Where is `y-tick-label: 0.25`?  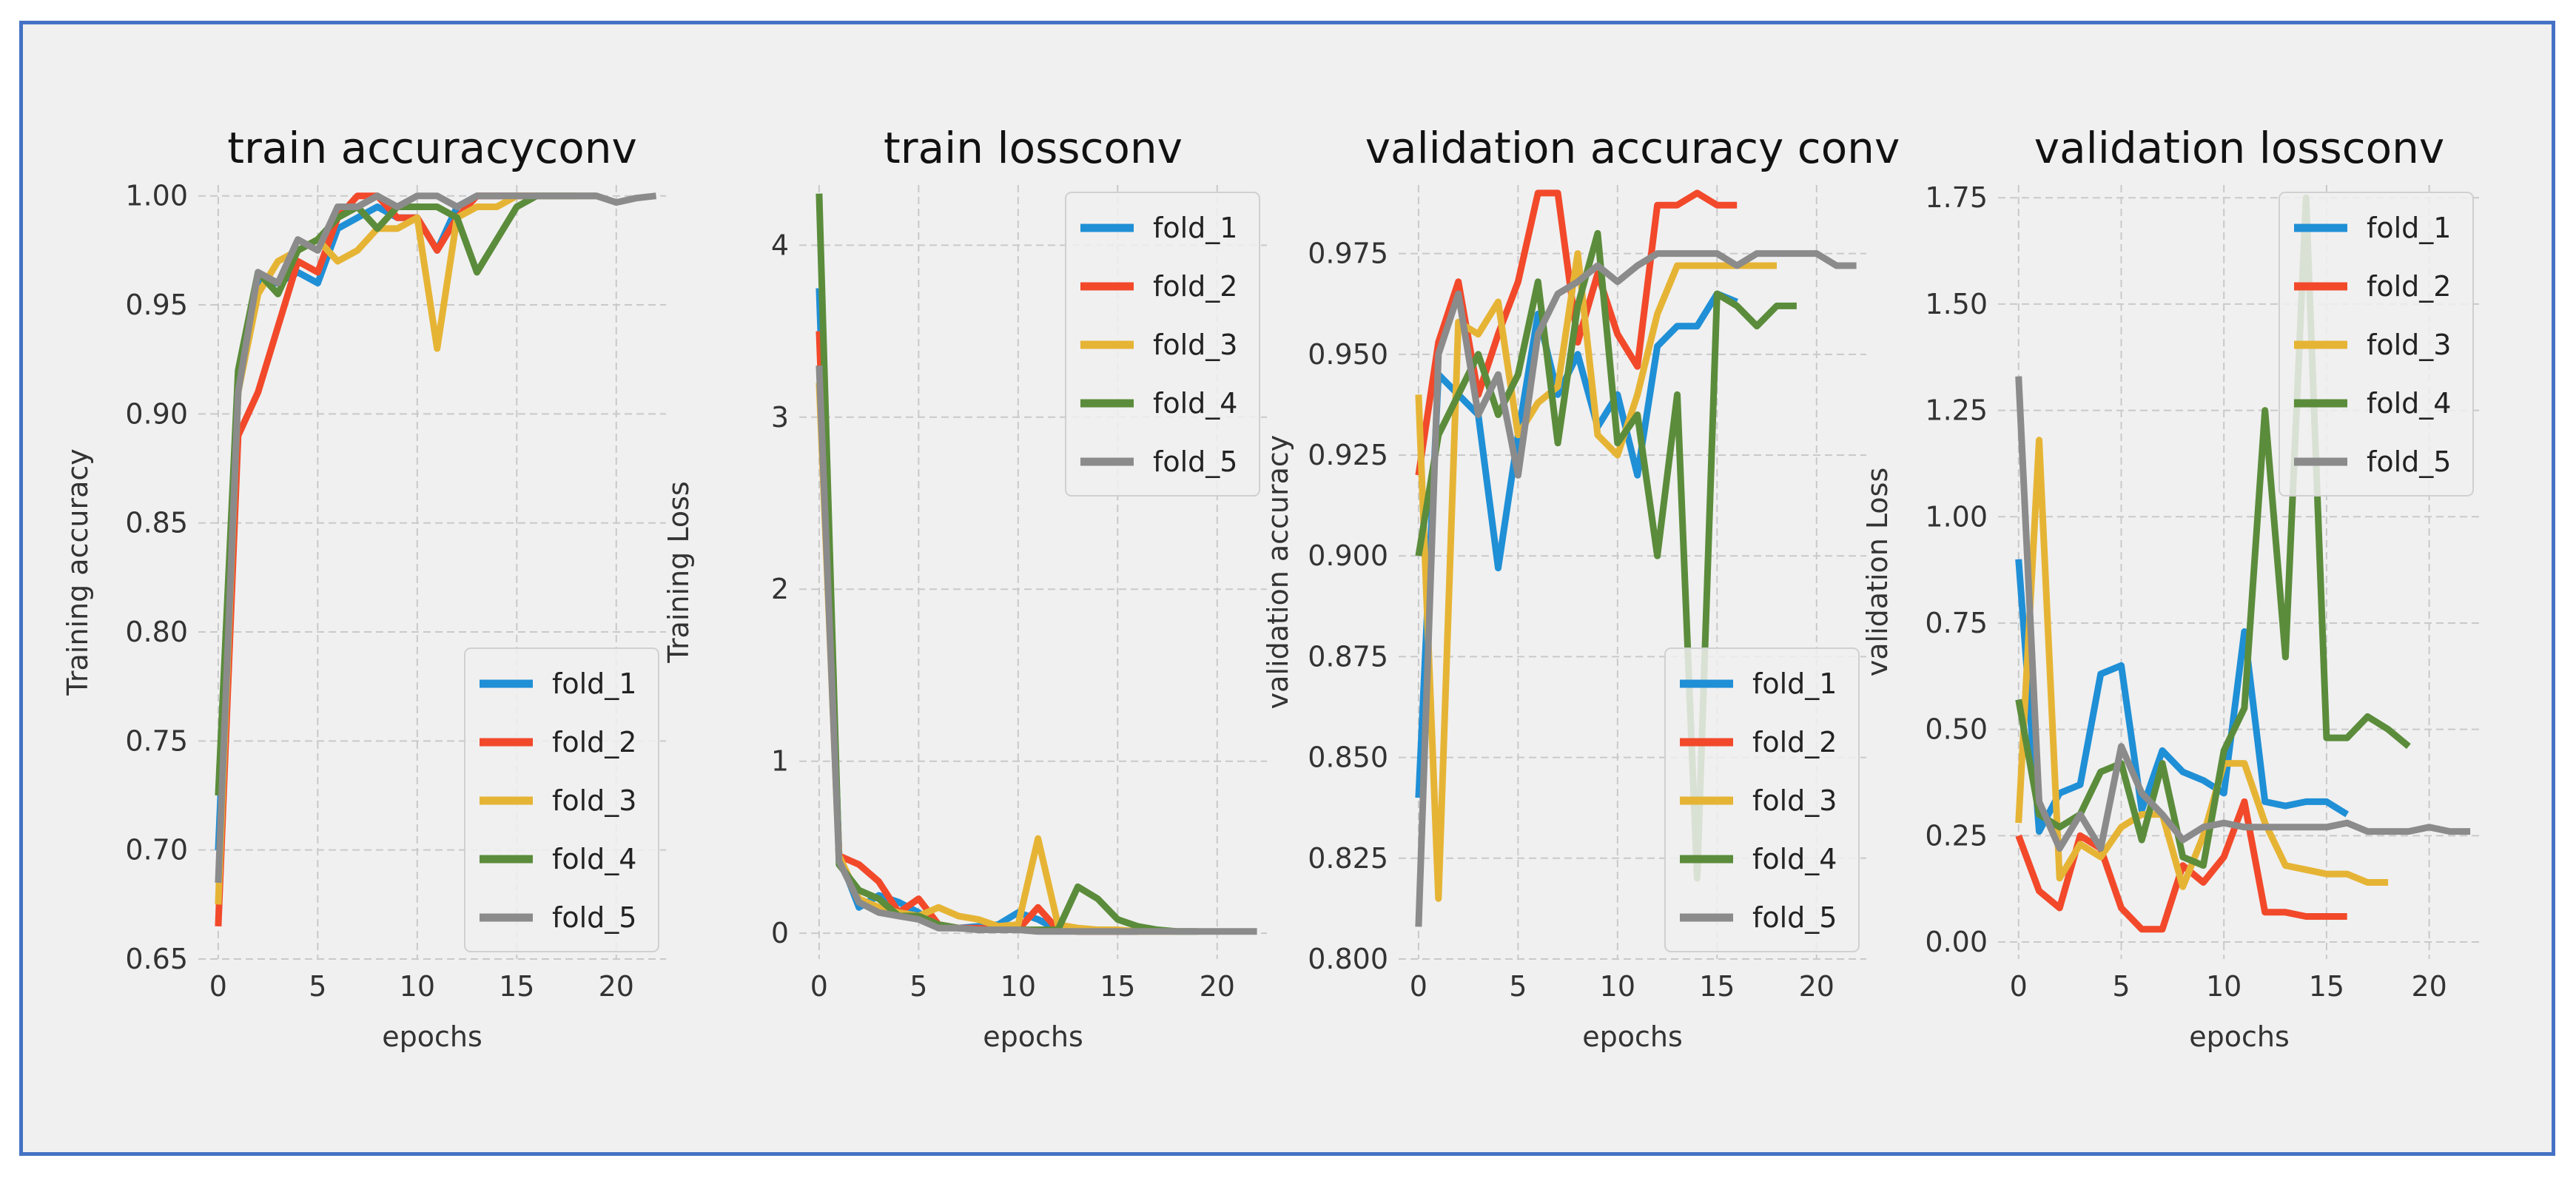
y-tick-label: 0.25 is located at coordinates (1956, 836).